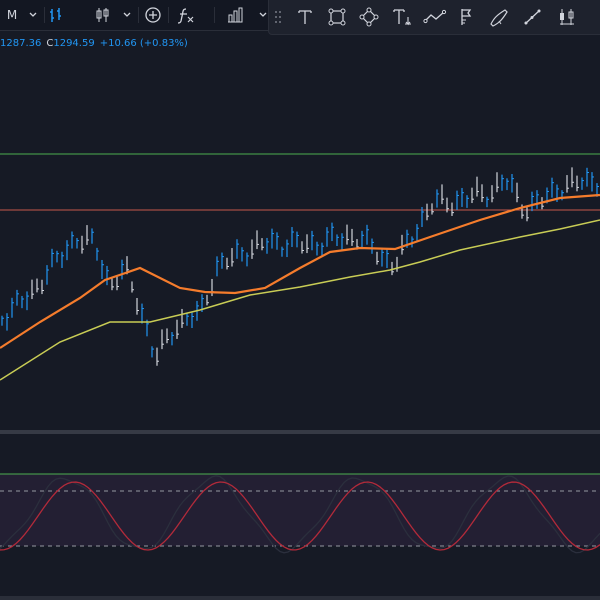 The width and height of the screenshot is (600, 600). Describe the element at coordinates (567, 17) in the screenshot. I see `candle-tool-icon` at that location.